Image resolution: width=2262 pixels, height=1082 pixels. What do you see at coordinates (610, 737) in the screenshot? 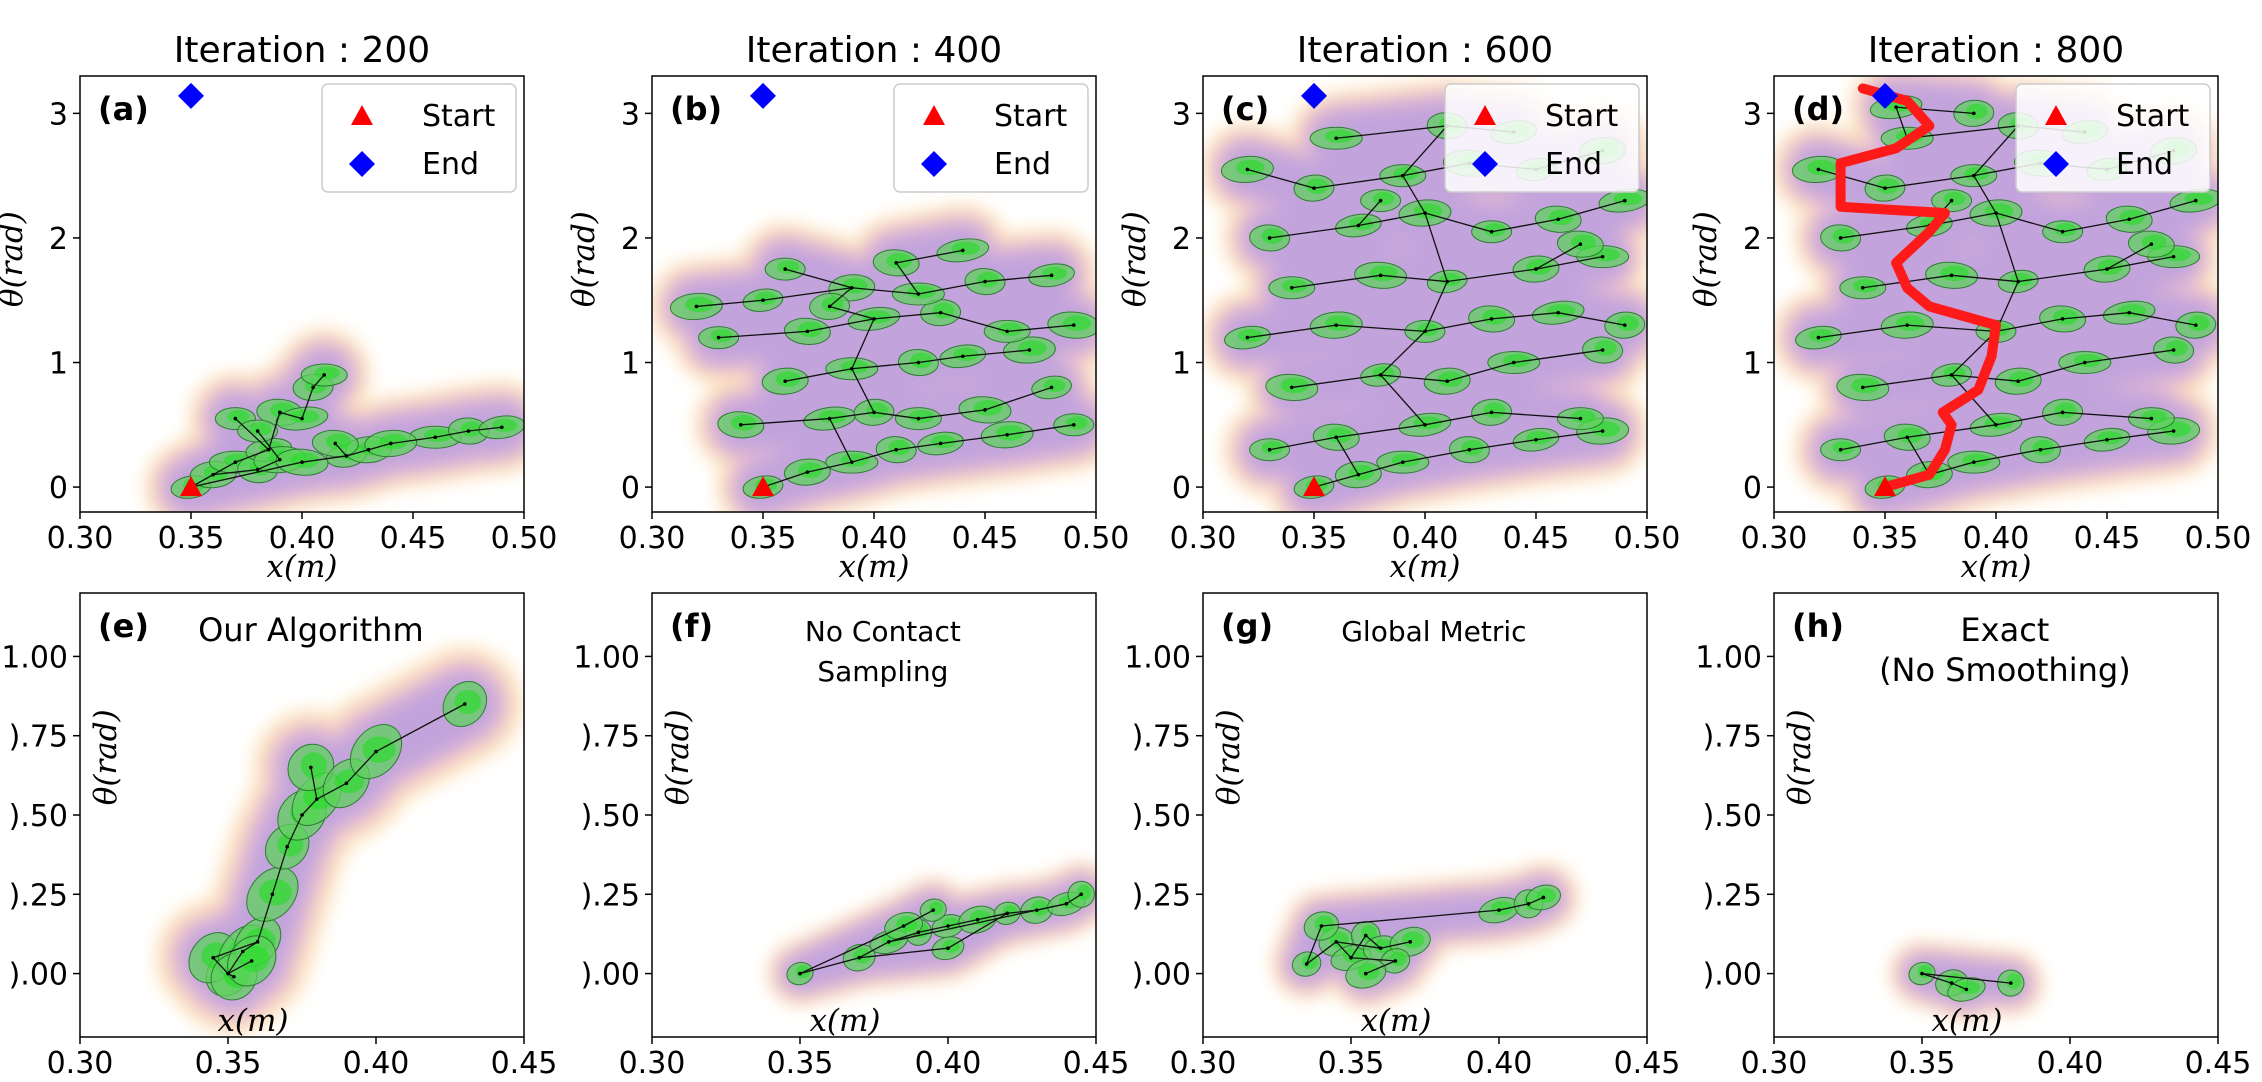
I see `y-tick-label: ).75` at bounding box center [610, 737].